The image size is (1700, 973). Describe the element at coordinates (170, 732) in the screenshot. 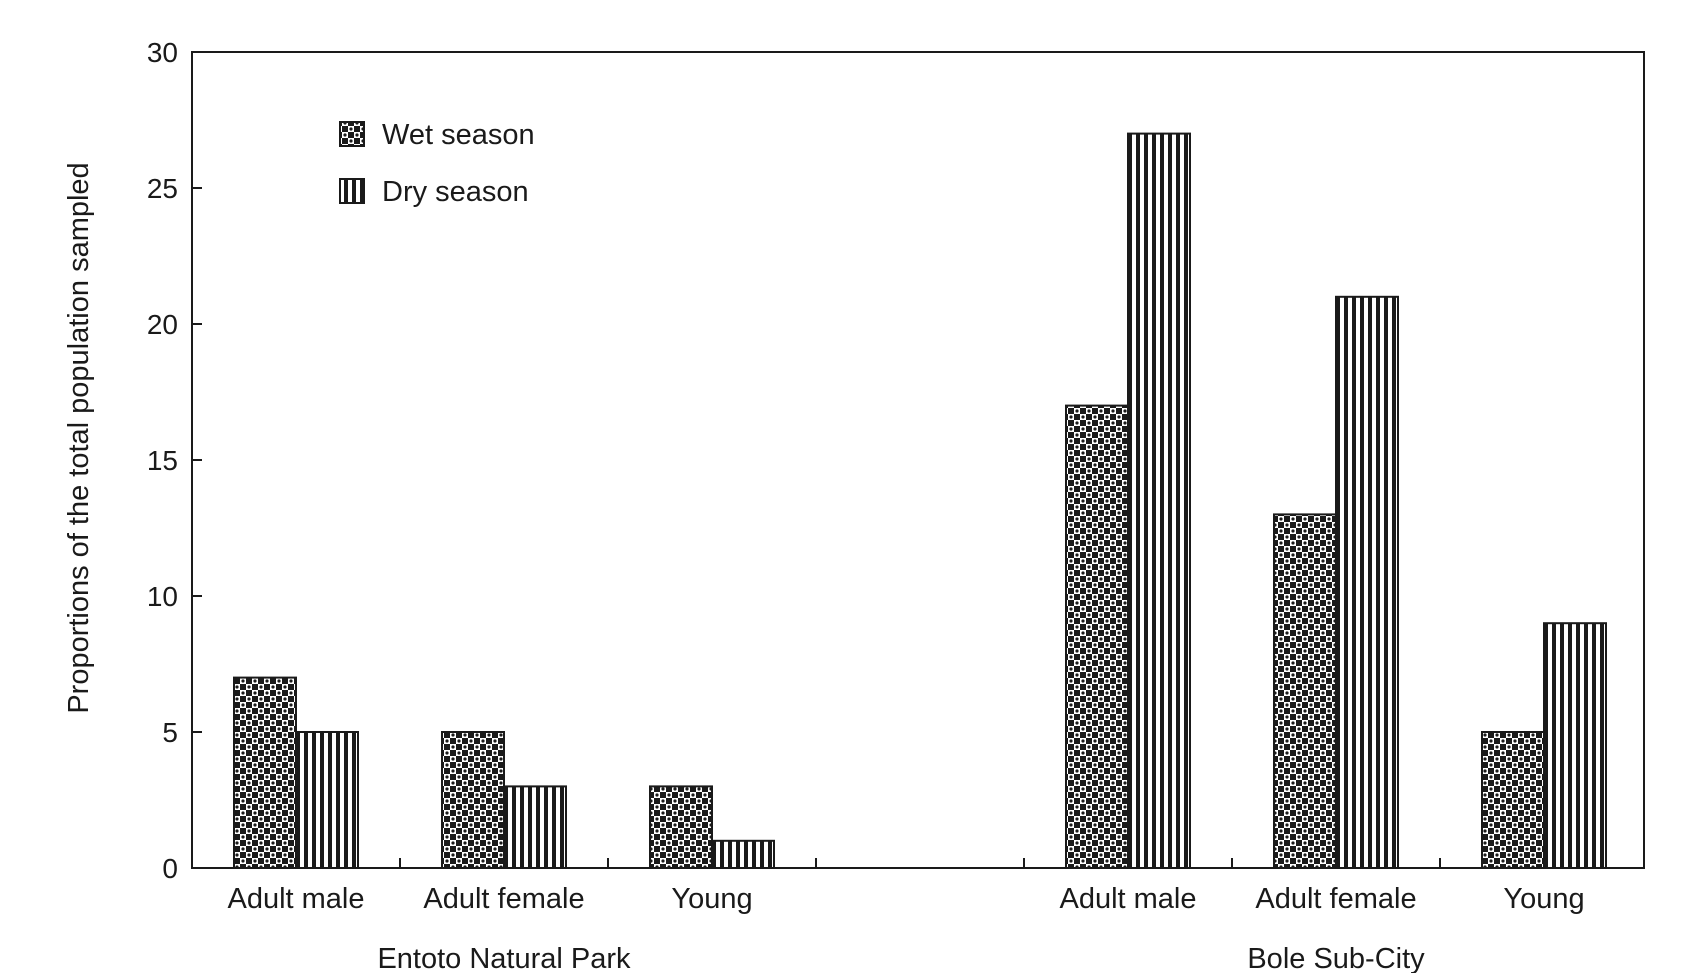

I see `y-tick-label: 5` at that location.